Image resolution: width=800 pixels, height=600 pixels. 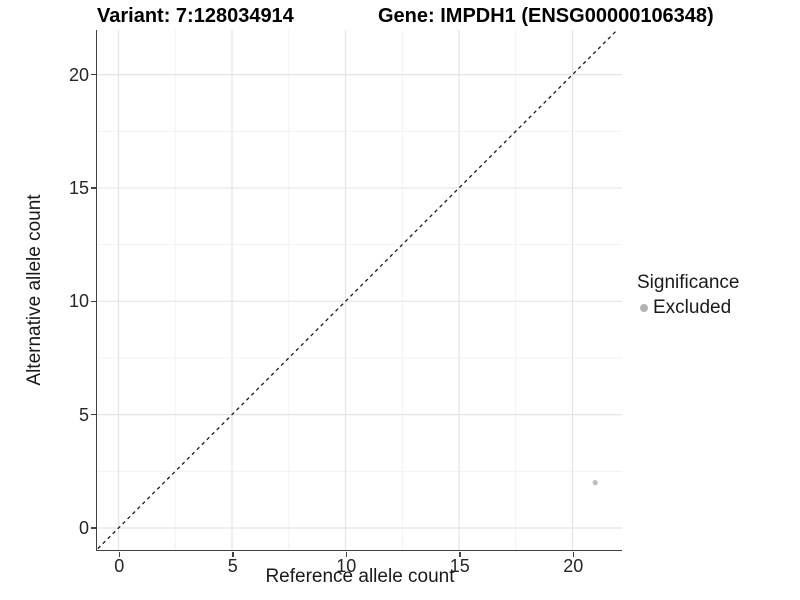 What do you see at coordinates (232, 566) in the screenshot?
I see `x-axis-tick-label: 5` at bounding box center [232, 566].